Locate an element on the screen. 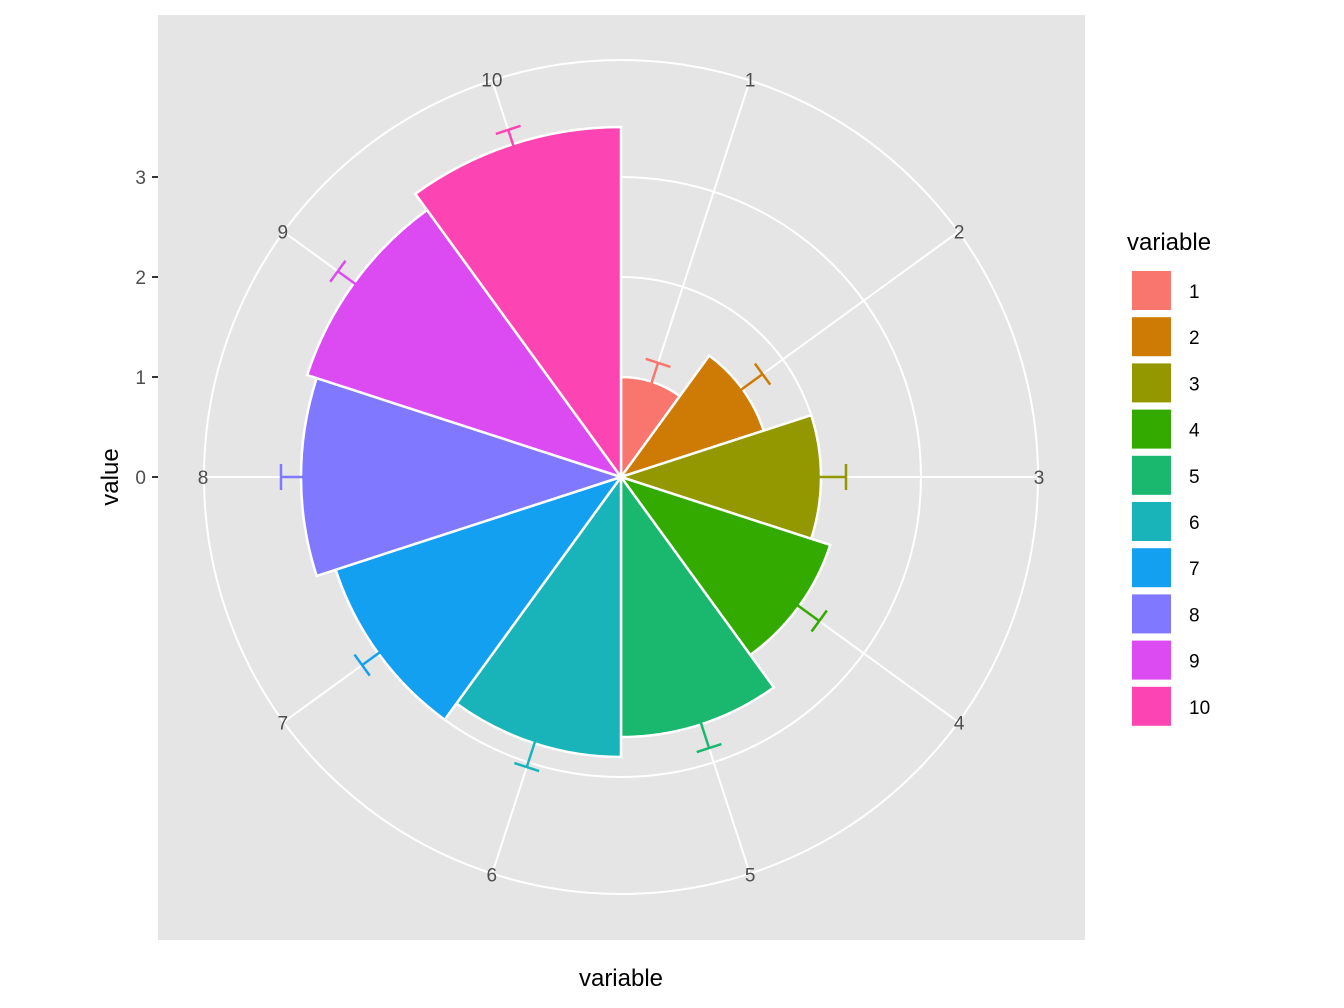 This screenshot has height=1008, width=1344. angle-tick-label-2: 2 is located at coordinates (959, 232).